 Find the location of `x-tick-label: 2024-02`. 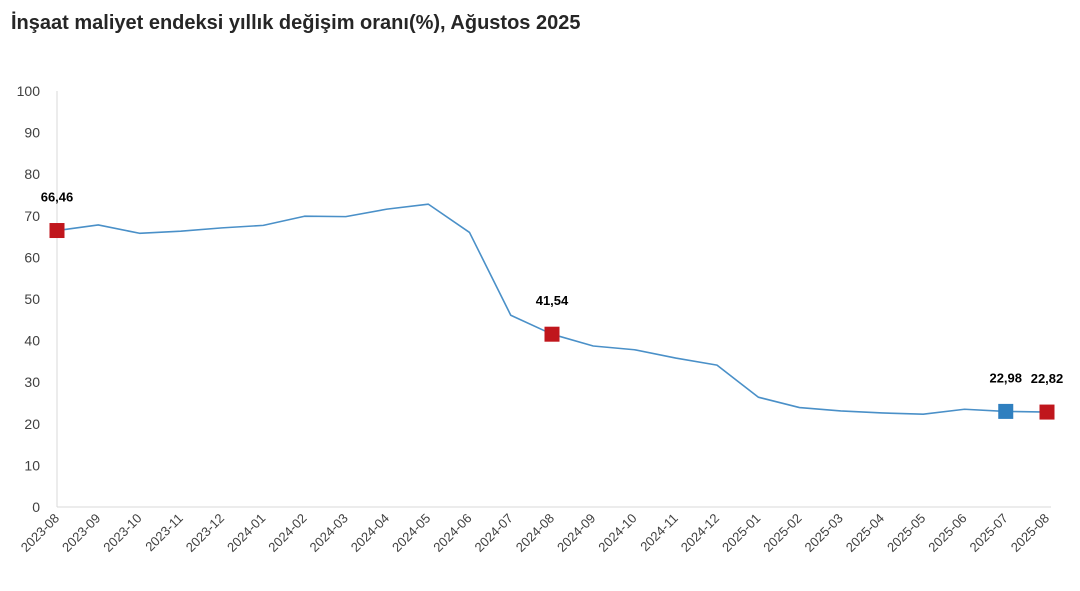

x-tick-label: 2024-02 is located at coordinates (287, 533).